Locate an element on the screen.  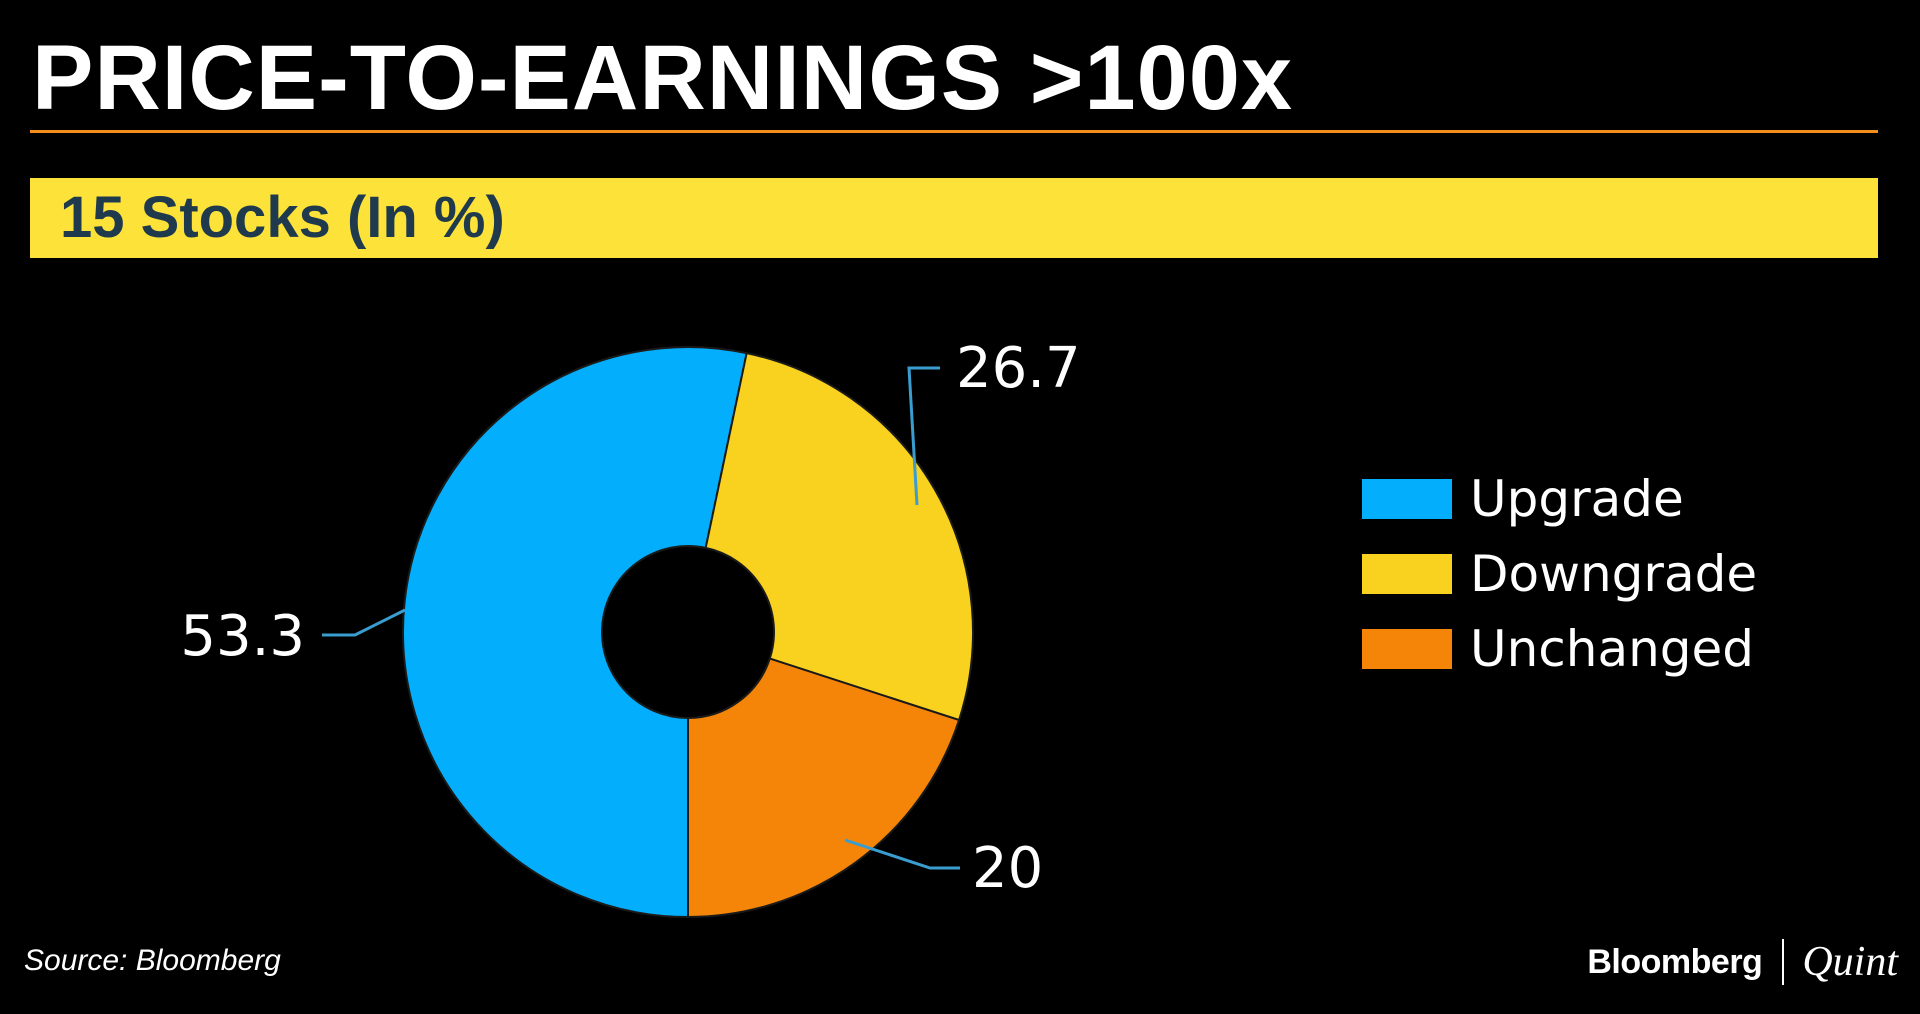
brand-quint: Quint is located at coordinates (1850, 962).